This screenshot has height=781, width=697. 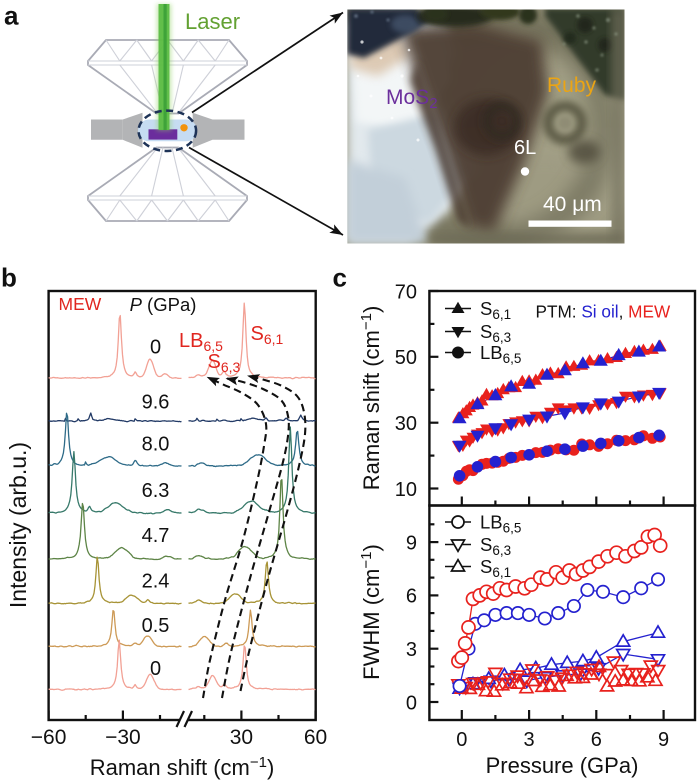 What do you see at coordinates (340, 278) in the screenshot?
I see `svg-text: c` at bounding box center [340, 278].